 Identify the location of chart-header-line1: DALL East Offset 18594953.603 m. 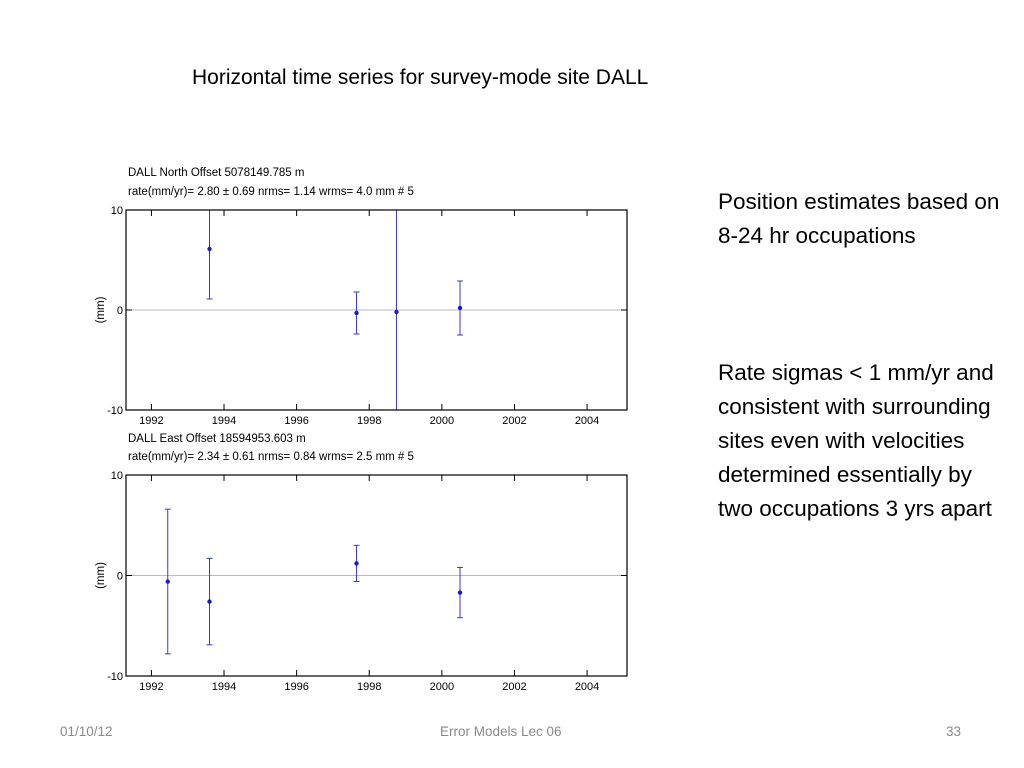
(217, 439).